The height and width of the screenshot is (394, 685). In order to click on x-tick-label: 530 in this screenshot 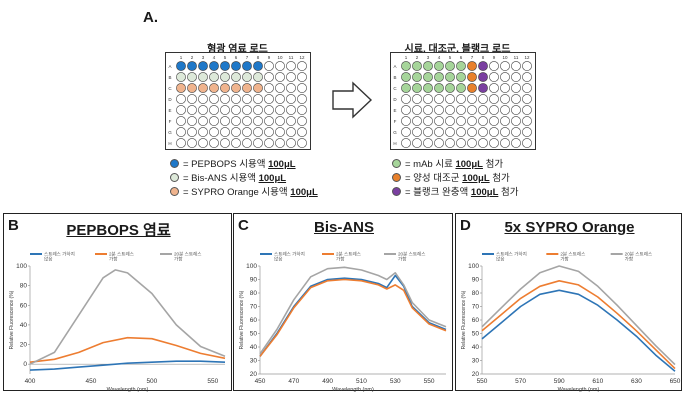, I will do `click(395, 381)`.